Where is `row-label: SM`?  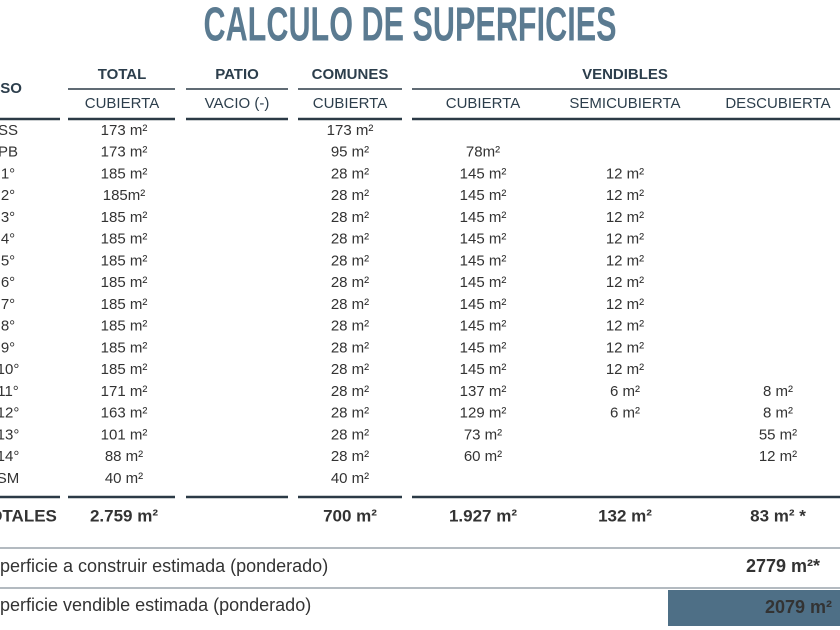
row-label: SM is located at coordinates (9, 478).